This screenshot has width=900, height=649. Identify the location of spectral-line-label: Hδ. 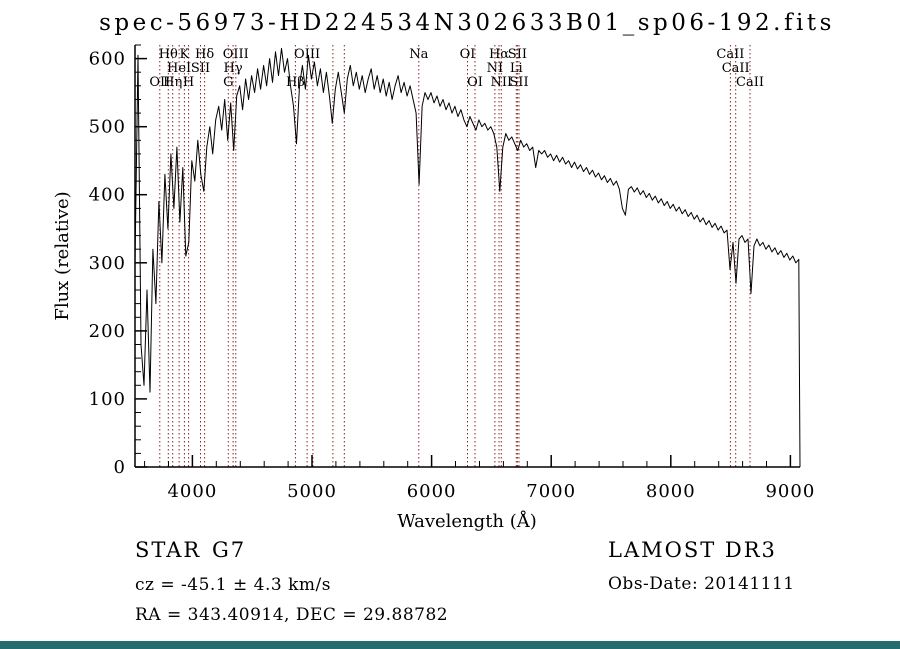
(204, 54).